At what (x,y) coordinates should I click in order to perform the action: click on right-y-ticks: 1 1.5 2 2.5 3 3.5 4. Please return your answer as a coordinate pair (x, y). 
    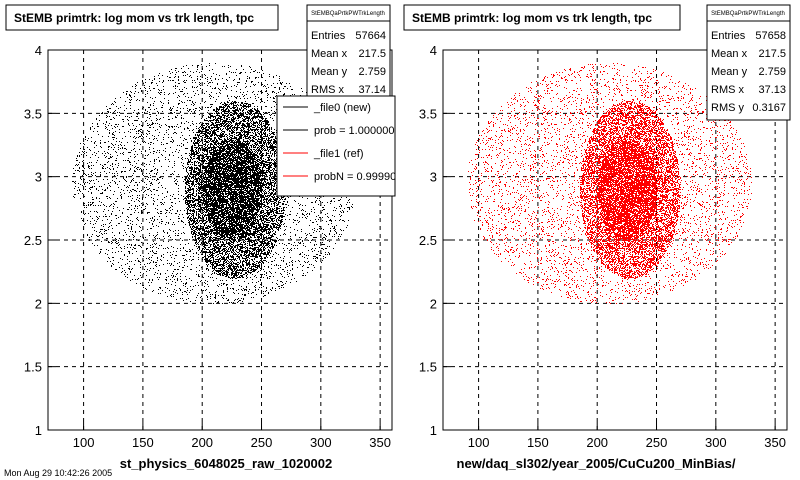
    Looking at the image, I should click on (435, 240).